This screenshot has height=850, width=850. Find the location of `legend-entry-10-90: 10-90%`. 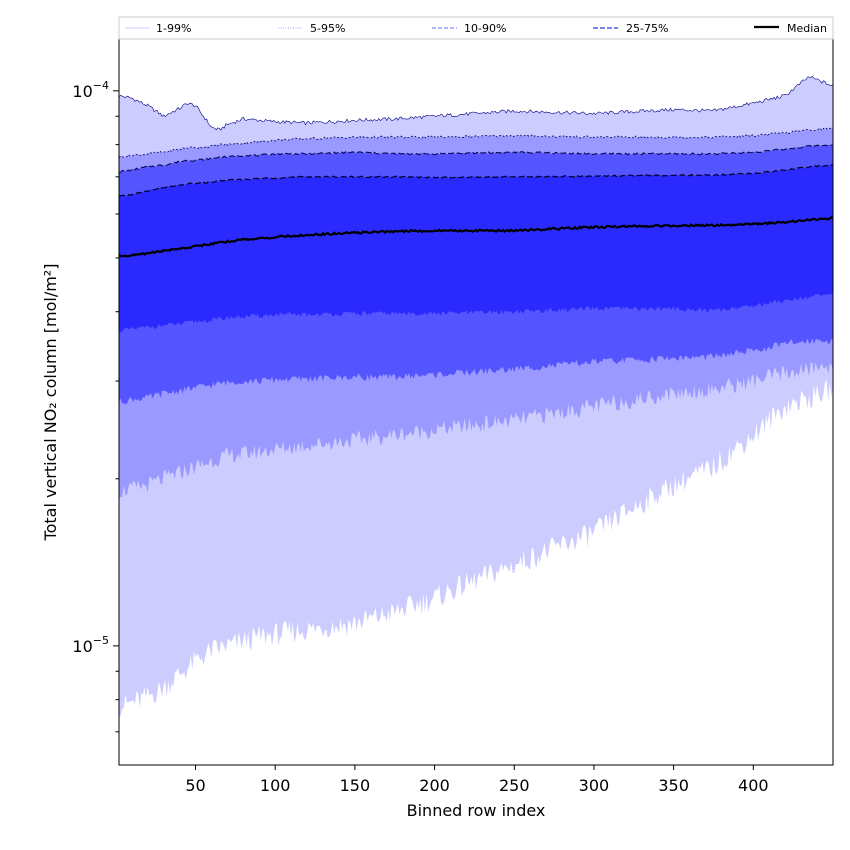

legend-entry-10-90: 10-90% is located at coordinates (469, 28).